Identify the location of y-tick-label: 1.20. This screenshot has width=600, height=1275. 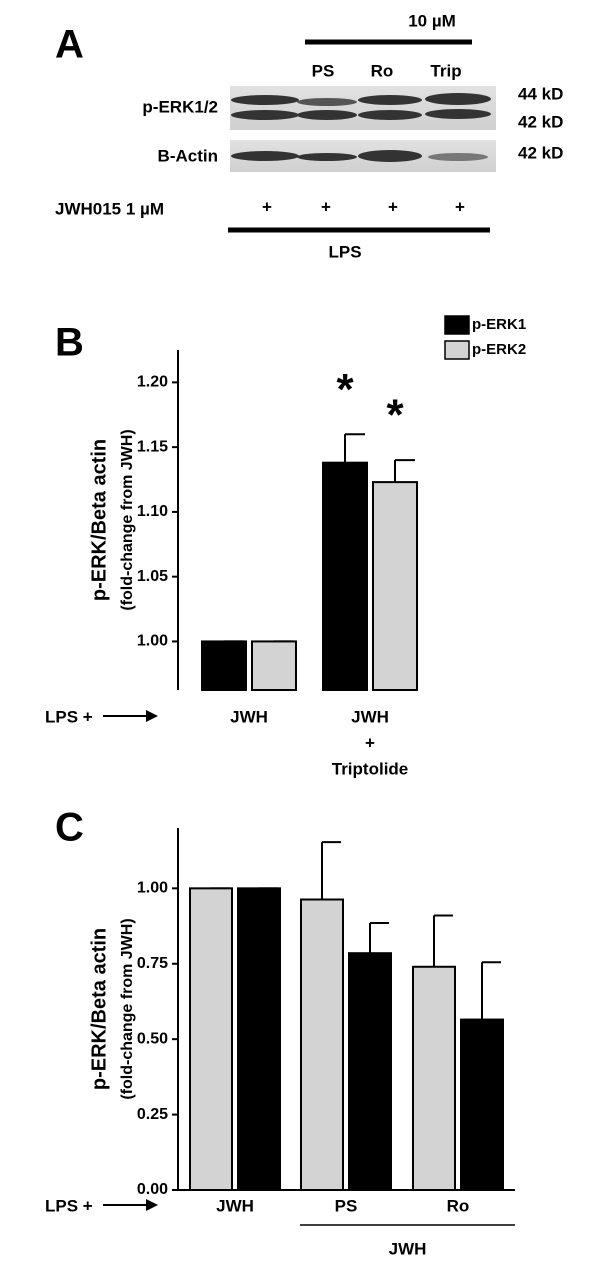
(152, 382).